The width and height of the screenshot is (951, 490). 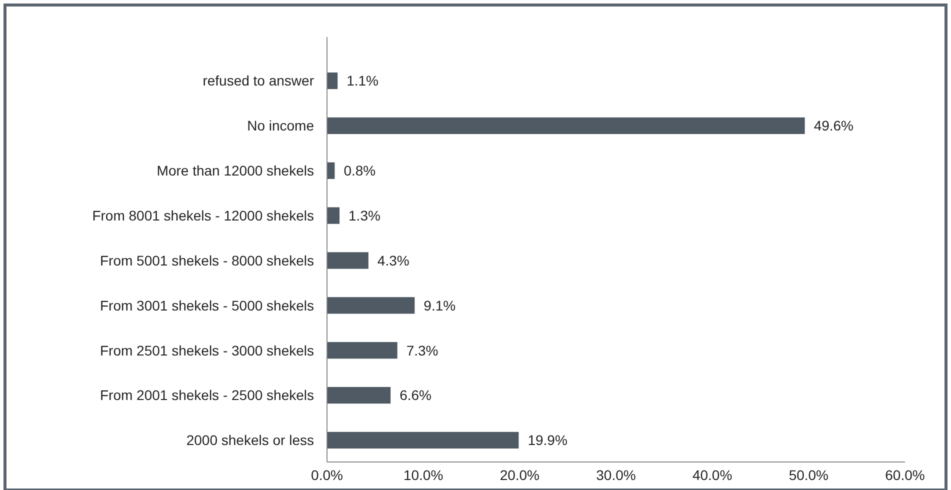 I want to click on data-label: 4.3%, so click(x=393, y=260).